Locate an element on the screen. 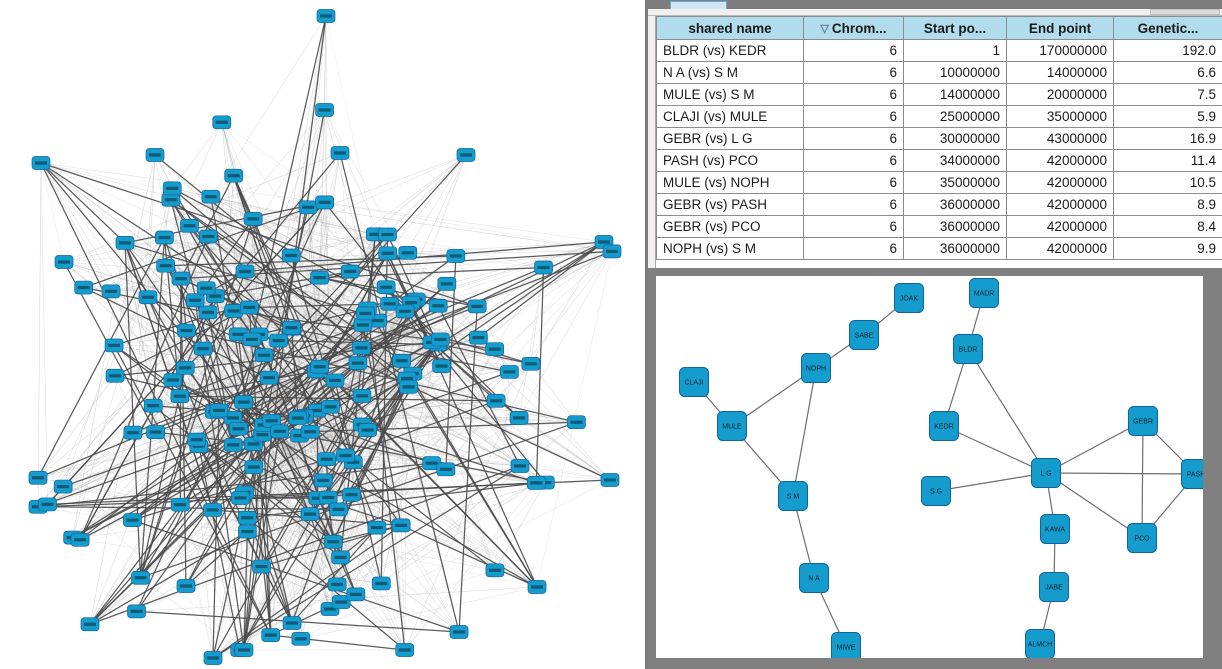 The height and width of the screenshot is (669, 1222). table-row: CLAJI (vs) MULE 6 25000000 35000000 5.9 is located at coordinates (939, 116).